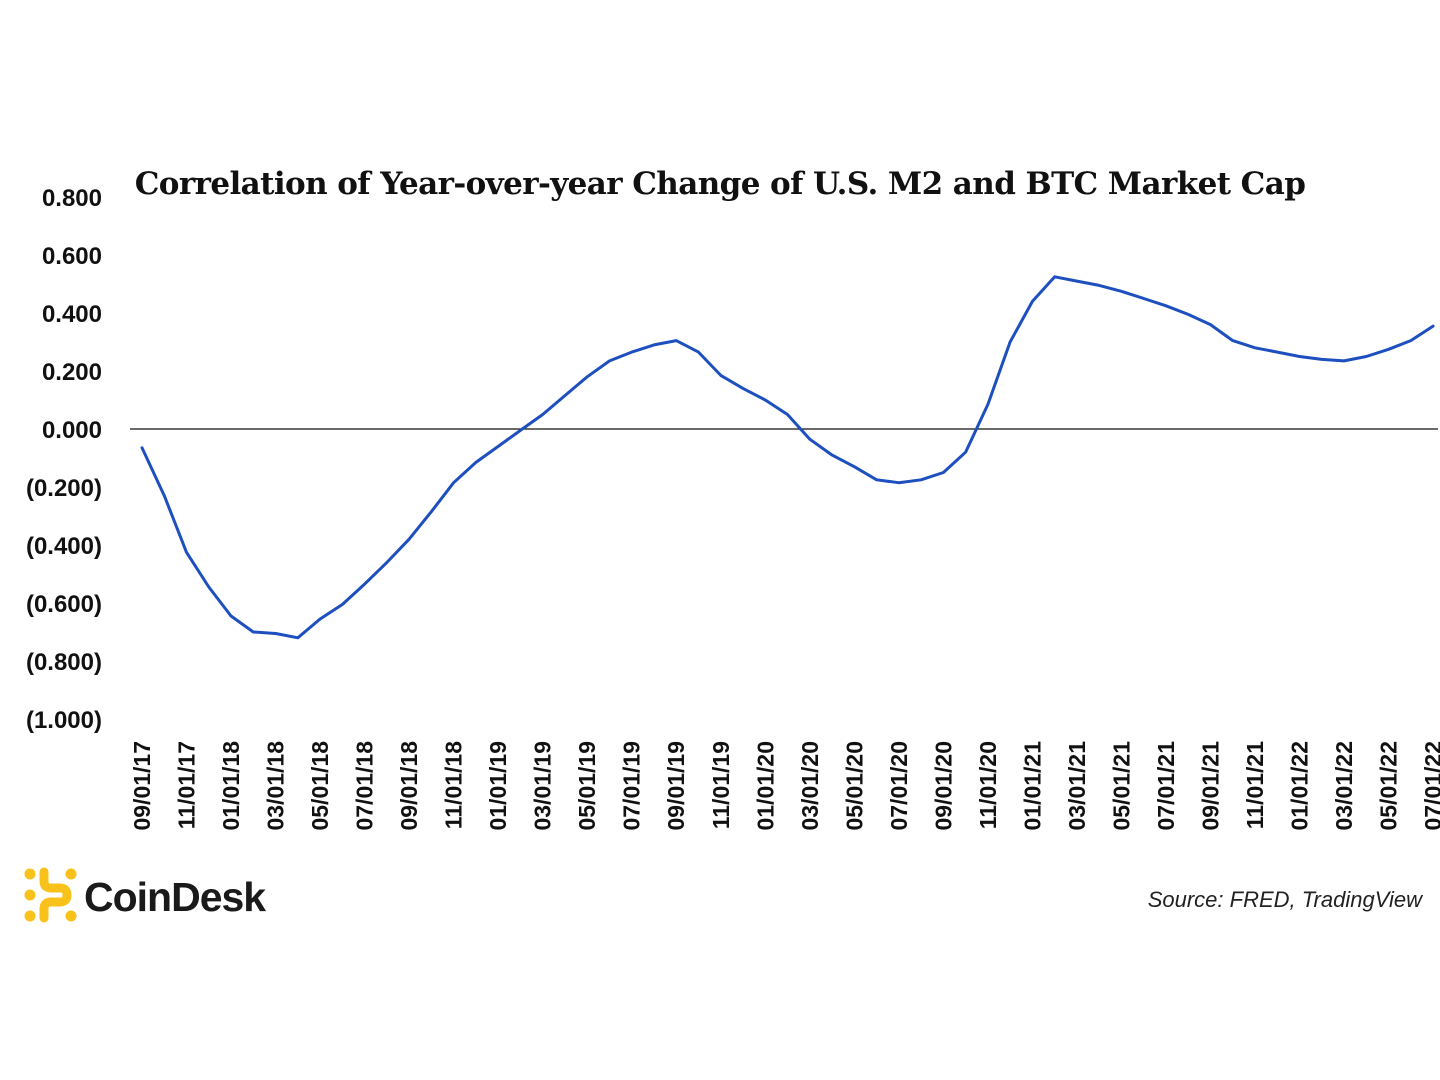 The height and width of the screenshot is (1080, 1440). What do you see at coordinates (943, 786) in the screenshot?
I see `x-tick-label: 09/01/20` at bounding box center [943, 786].